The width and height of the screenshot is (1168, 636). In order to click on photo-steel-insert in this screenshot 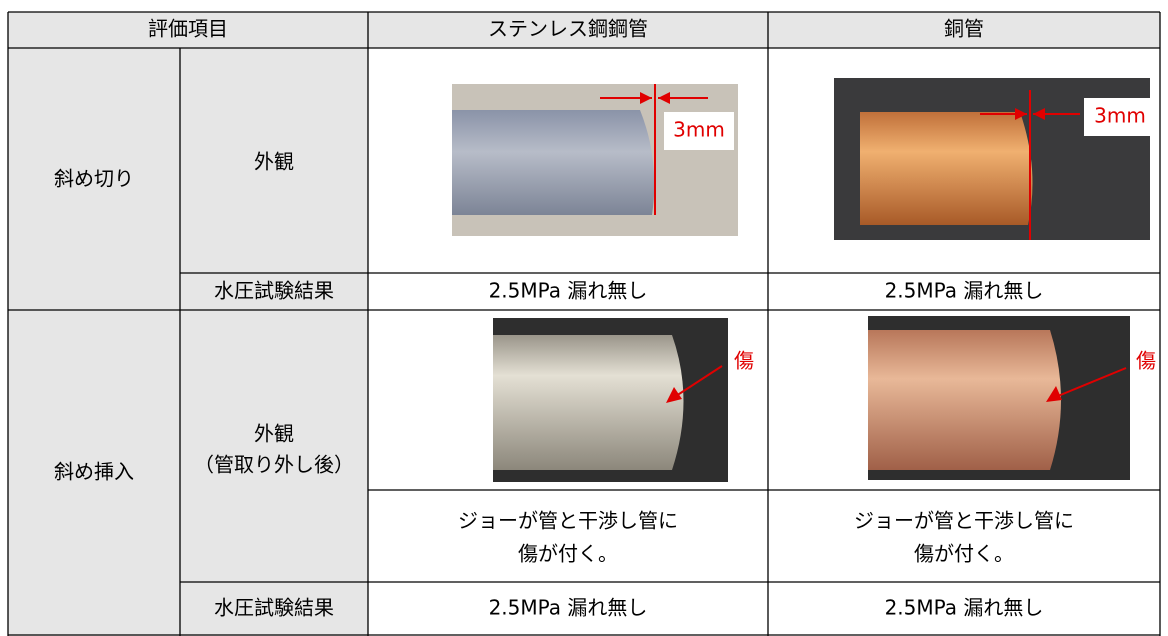, I will do `click(610, 400)`.